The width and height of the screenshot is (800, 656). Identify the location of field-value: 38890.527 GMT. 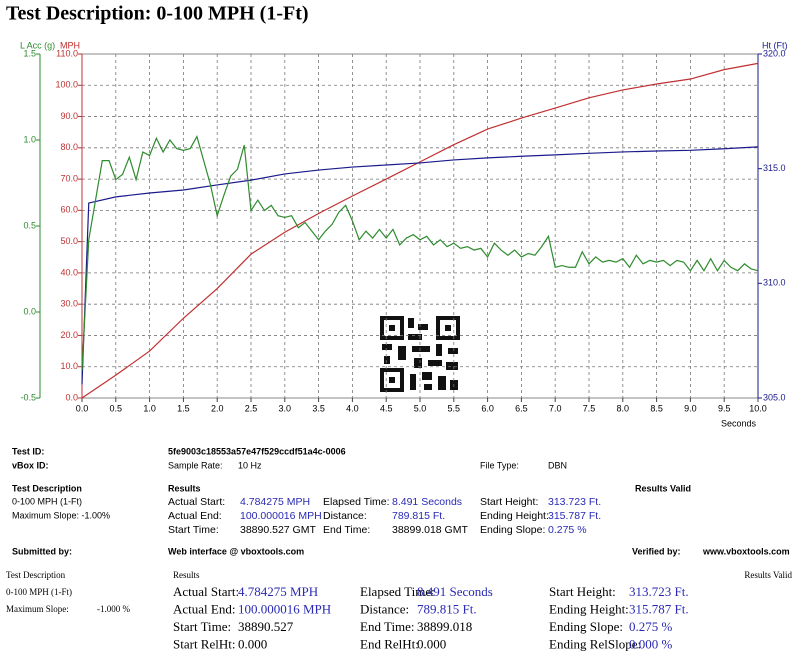
(278, 530).